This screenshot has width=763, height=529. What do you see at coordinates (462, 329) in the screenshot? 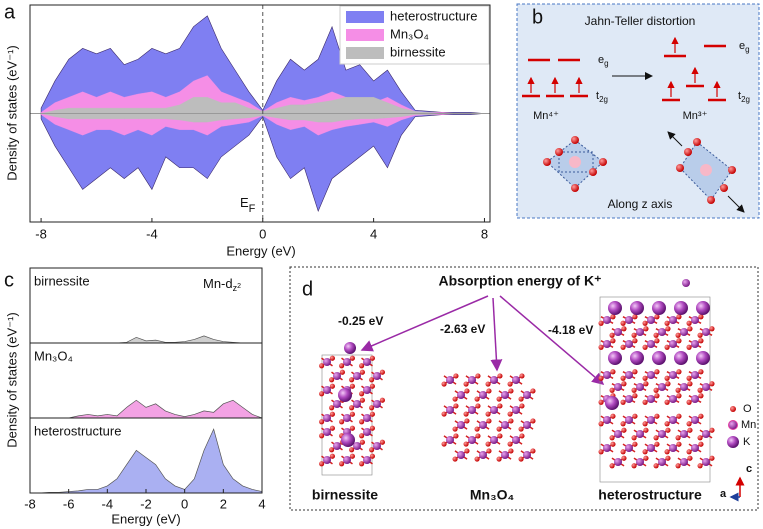
I see `energy-label: -2.63 eV` at bounding box center [462, 329].